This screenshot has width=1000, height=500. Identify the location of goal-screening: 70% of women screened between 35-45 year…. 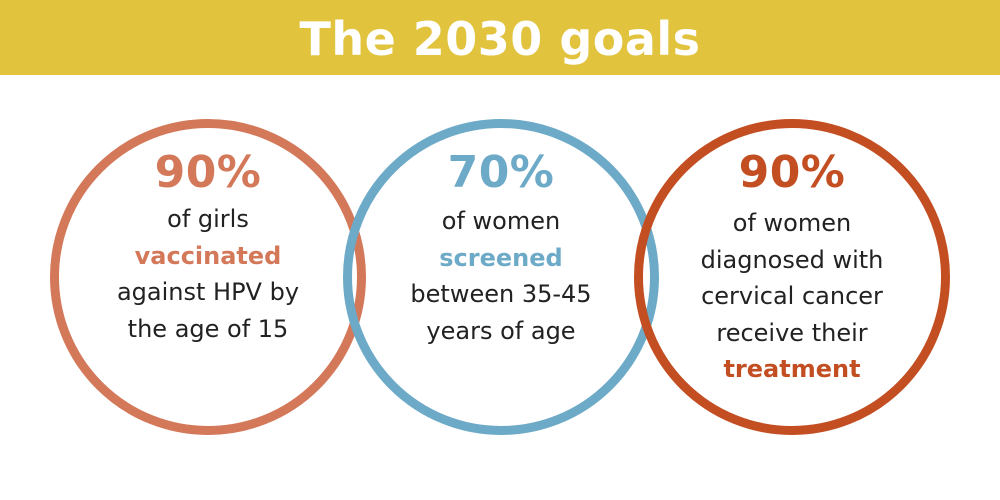
(501, 247).